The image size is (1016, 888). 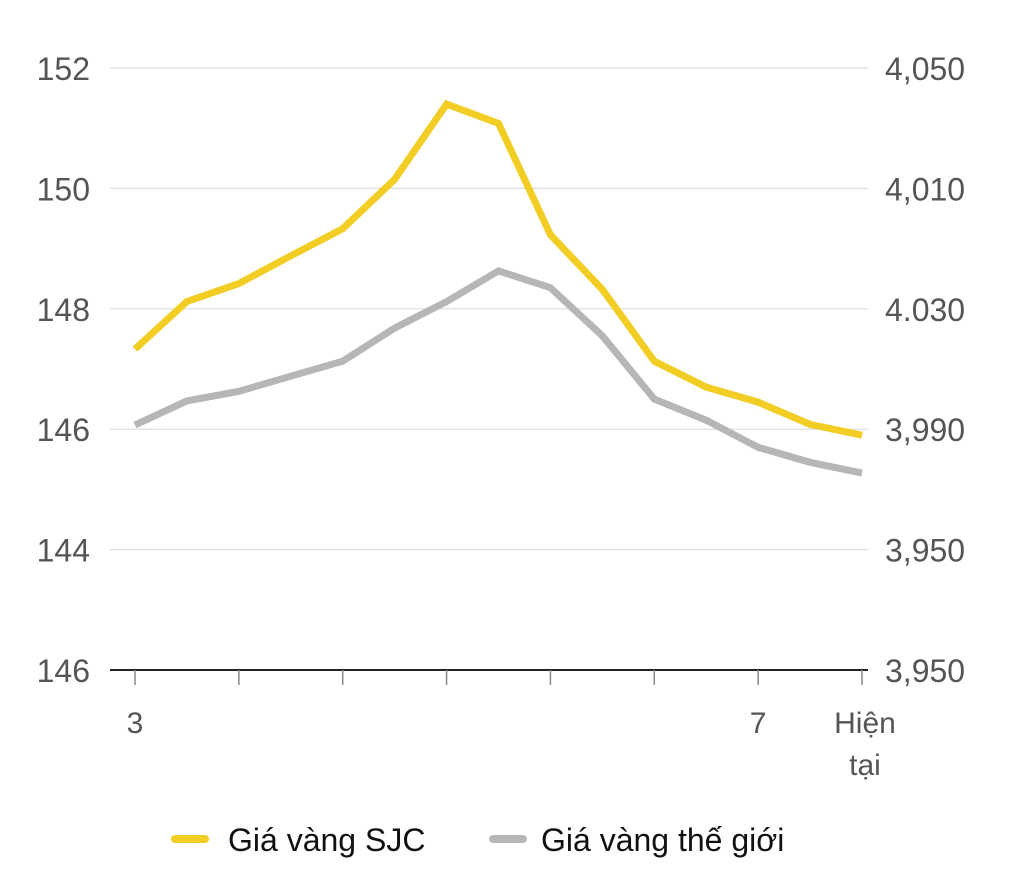 I want to click on legend-label: Giá vàng thế giới, so click(x=662, y=840).